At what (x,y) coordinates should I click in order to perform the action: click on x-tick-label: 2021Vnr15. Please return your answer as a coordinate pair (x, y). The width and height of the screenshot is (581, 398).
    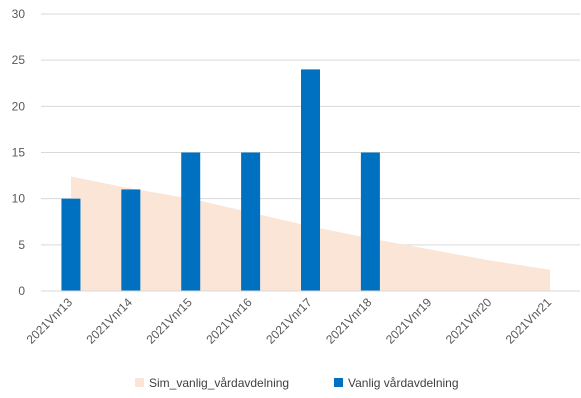
    Looking at the image, I should click on (169, 321).